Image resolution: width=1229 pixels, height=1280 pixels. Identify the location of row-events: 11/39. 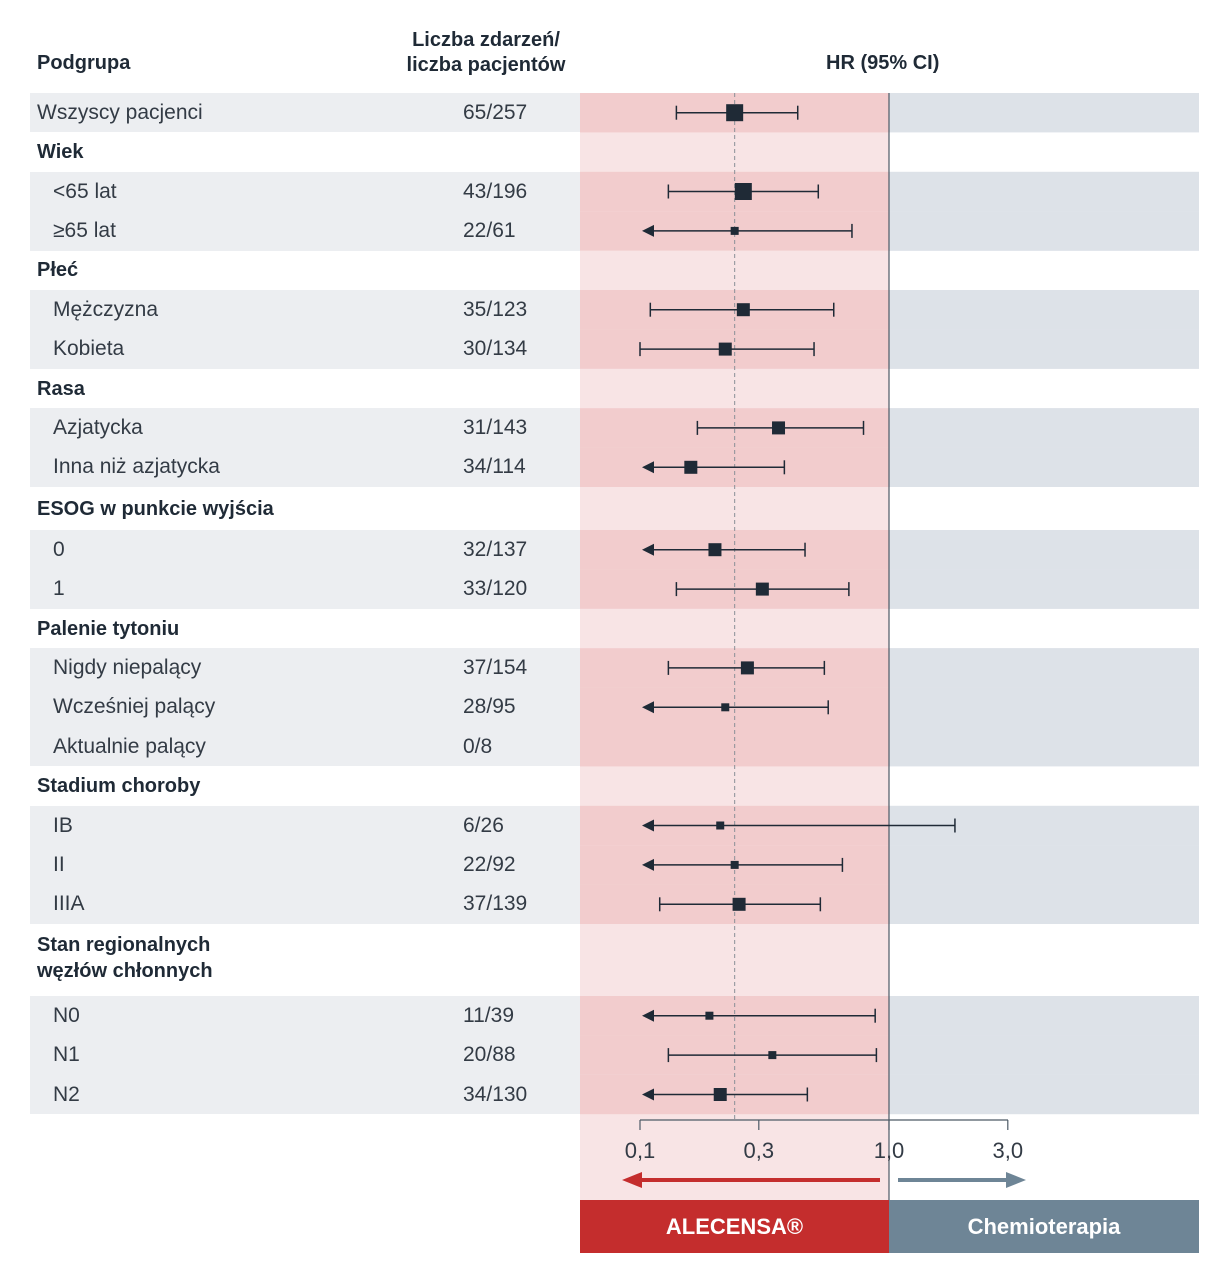
(488, 1015).